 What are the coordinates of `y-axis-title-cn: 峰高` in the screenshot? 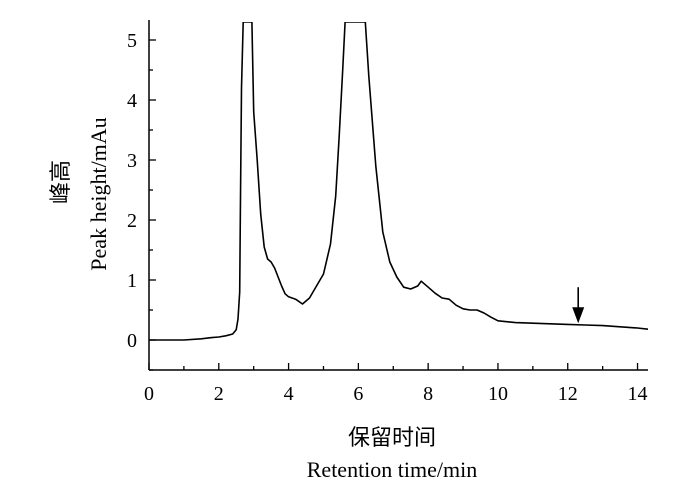 It's located at (60, 182).